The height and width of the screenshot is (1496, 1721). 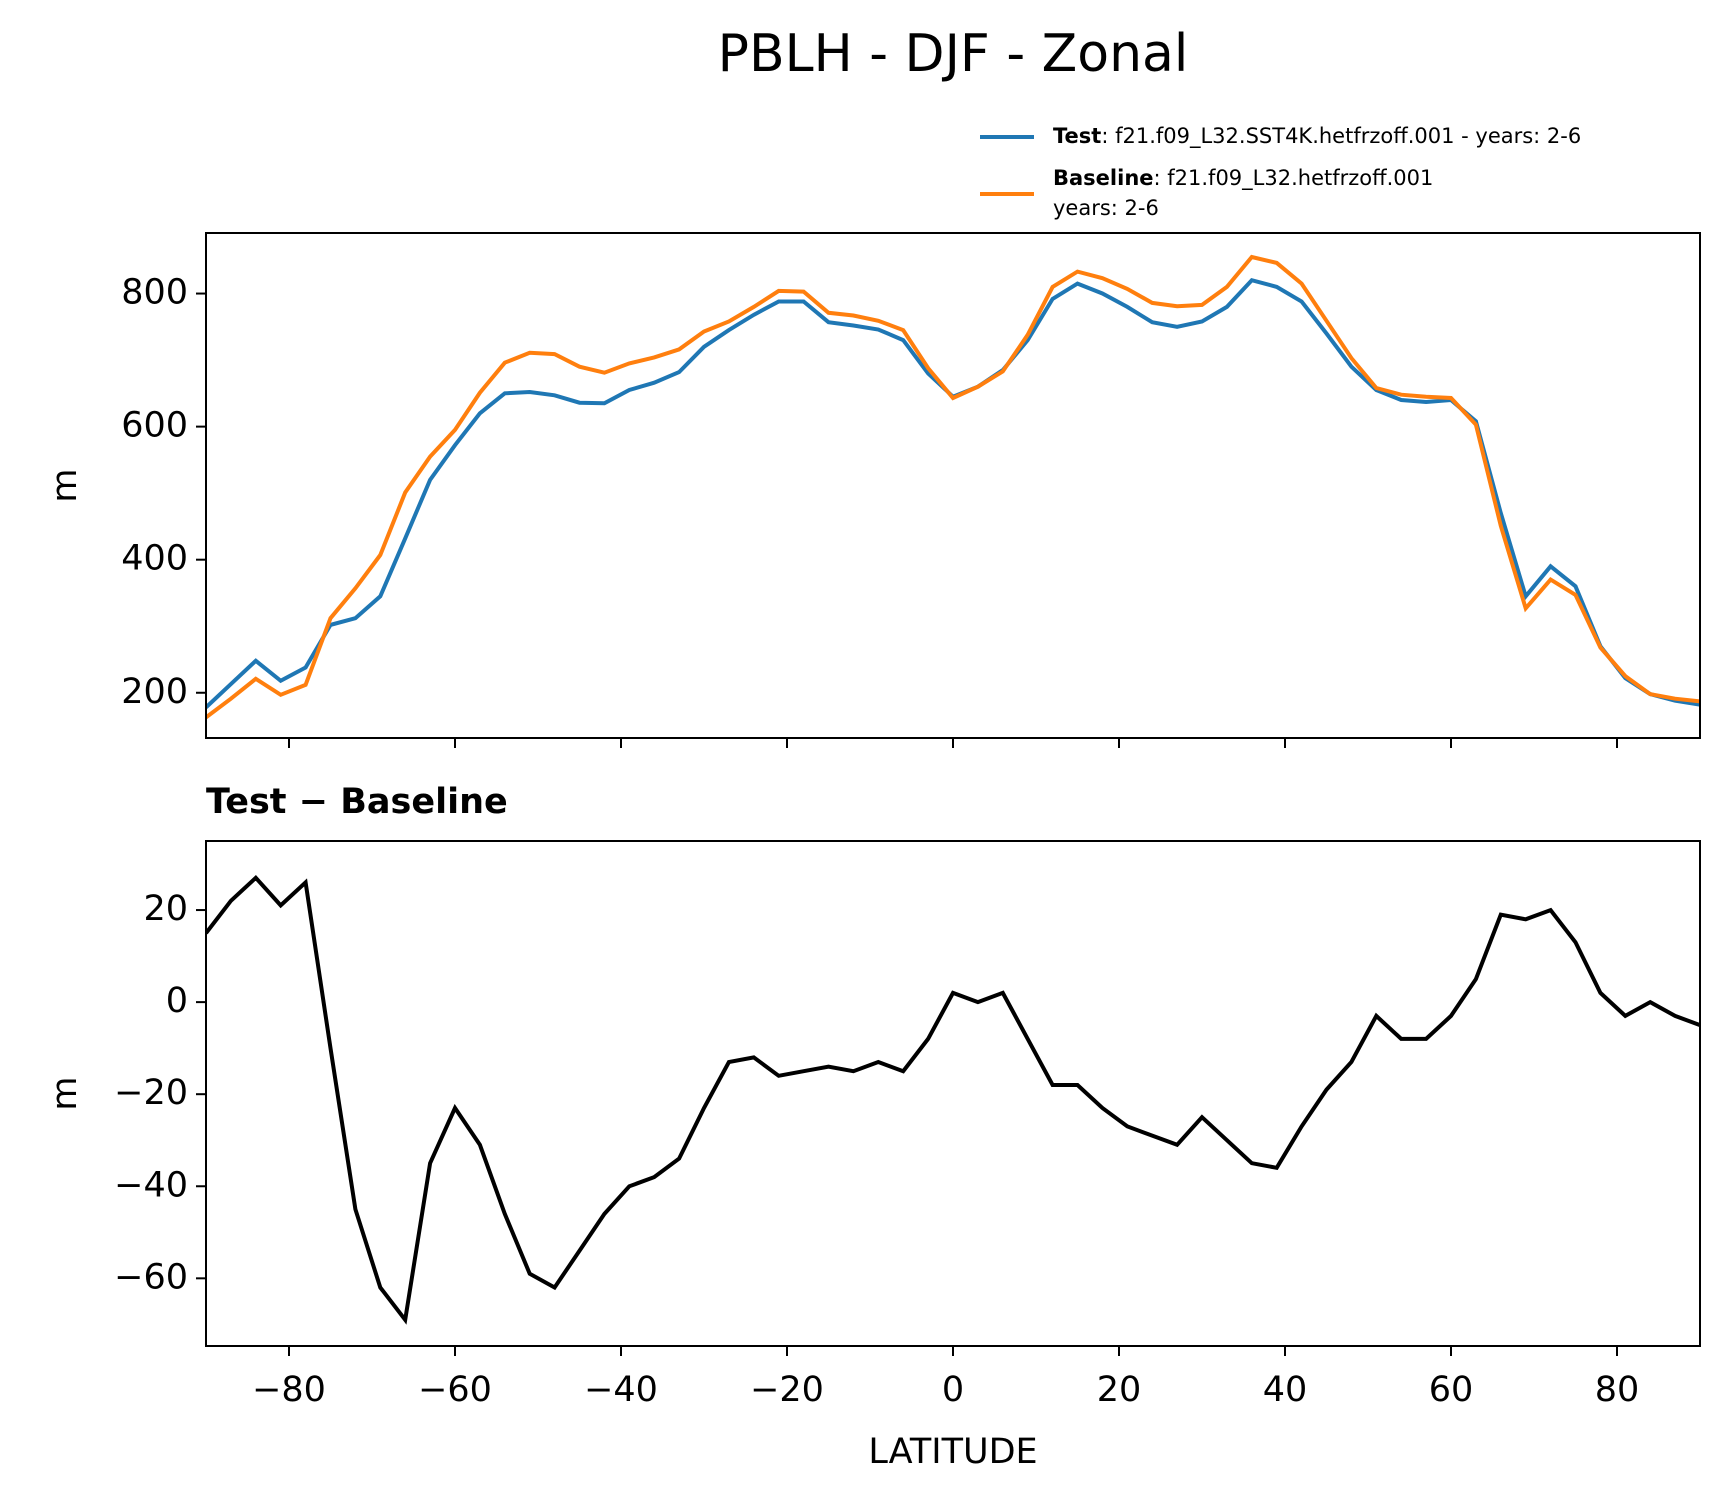 I want to click on legend-label: Baseline: f21.f09_L32.hetfrzoff.001, so click(x=1243, y=178).